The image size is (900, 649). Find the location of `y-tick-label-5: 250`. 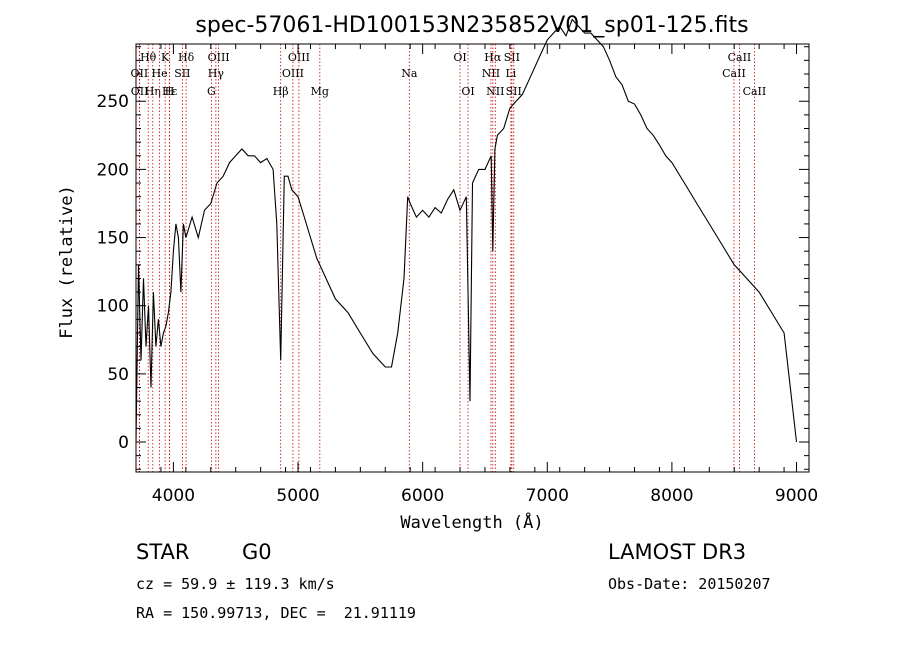

y-tick-label-5: 250 is located at coordinates (113, 102).